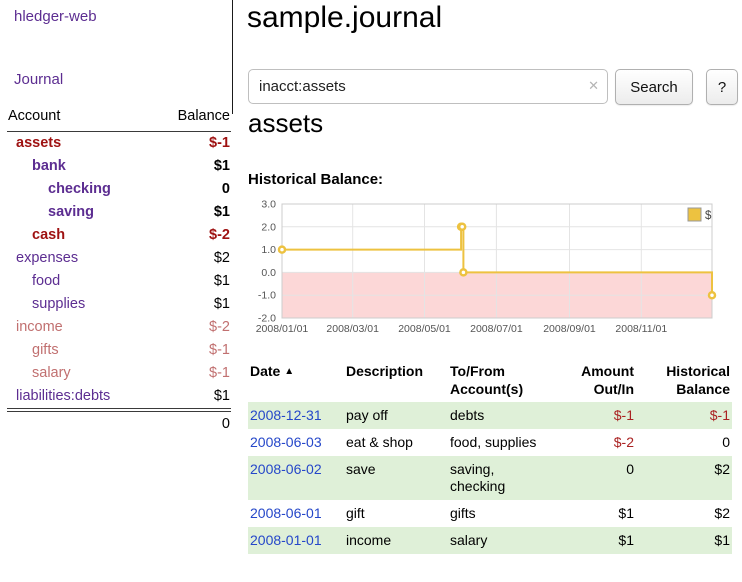 This screenshot has height=582, width=742. What do you see at coordinates (379, 442) in the screenshot?
I see `transaction-description: eat & shop` at bounding box center [379, 442].